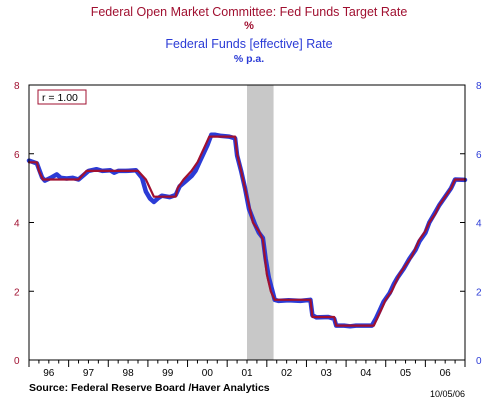  What do you see at coordinates (249, 59) in the screenshot?
I see `chart-subtitle-unit: % p.a.` at bounding box center [249, 59].